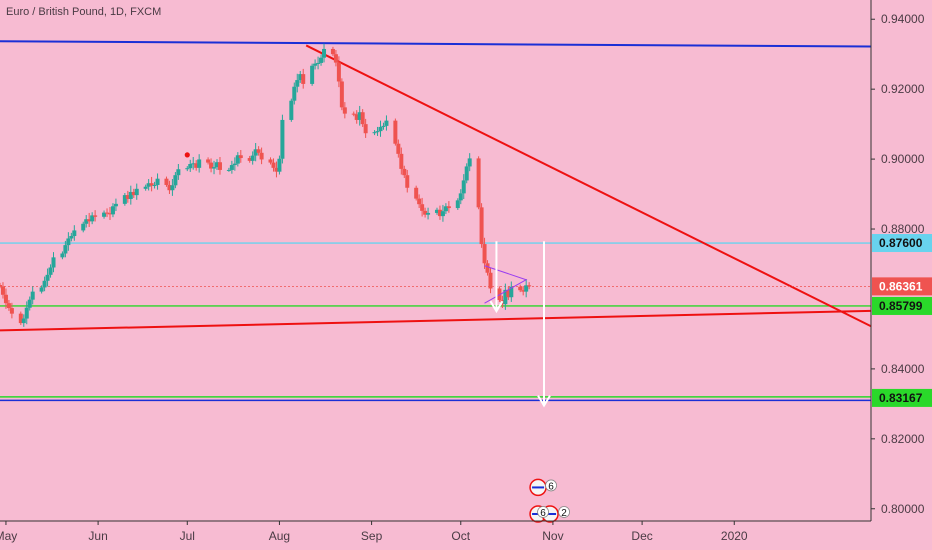  I want to click on price-tick-label: 0.80000, so click(903, 509).